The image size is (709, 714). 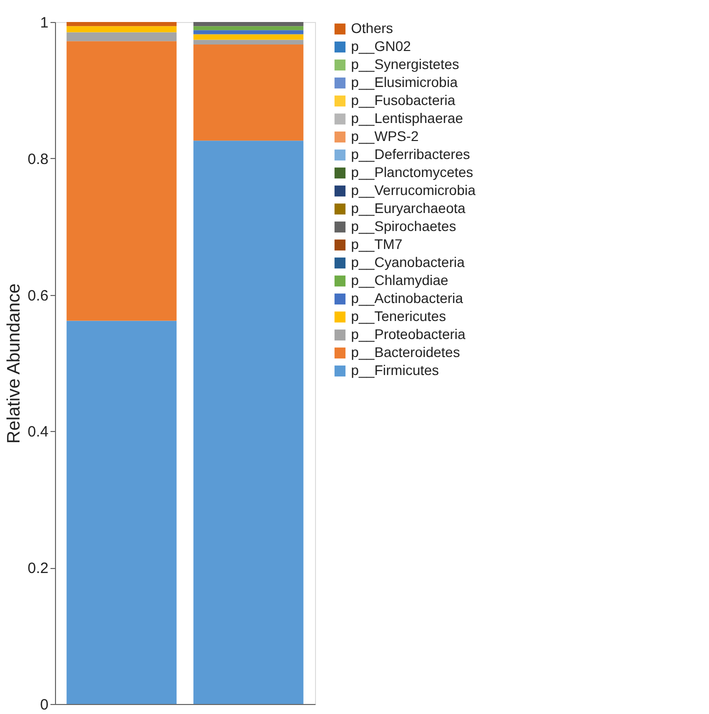 I want to click on legend-label: p__Cyanobacteria, so click(x=408, y=262).